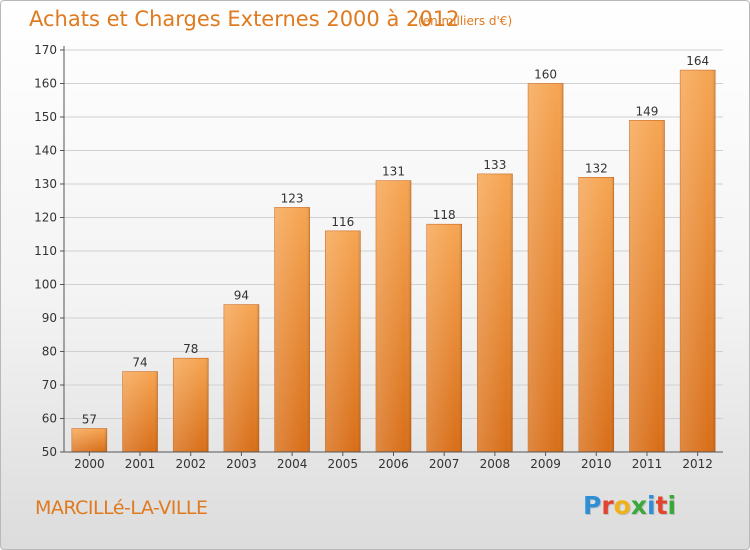 This screenshot has width=750, height=550. Describe the element at coordinates (393, 464) in the screenshot. I see `x-tick-label: 2006` at that location.